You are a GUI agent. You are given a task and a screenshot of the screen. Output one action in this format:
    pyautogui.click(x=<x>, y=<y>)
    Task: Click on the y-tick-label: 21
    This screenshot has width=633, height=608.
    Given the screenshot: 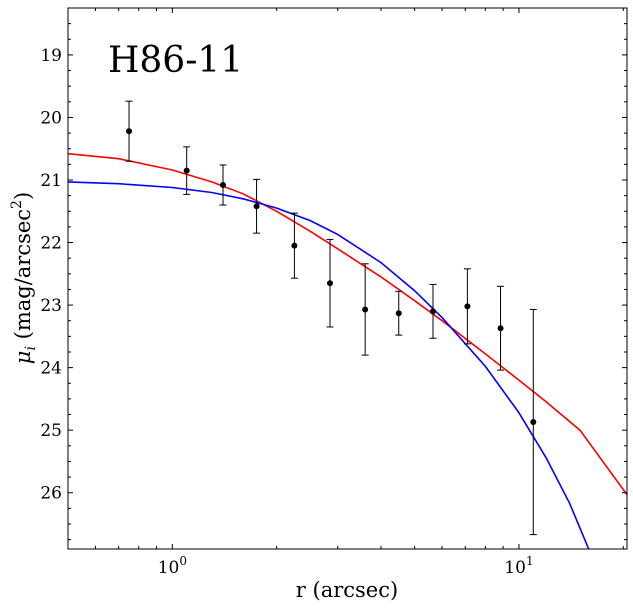 What is the action you would take?
    pyautogui.click(x=51, y=181)
    